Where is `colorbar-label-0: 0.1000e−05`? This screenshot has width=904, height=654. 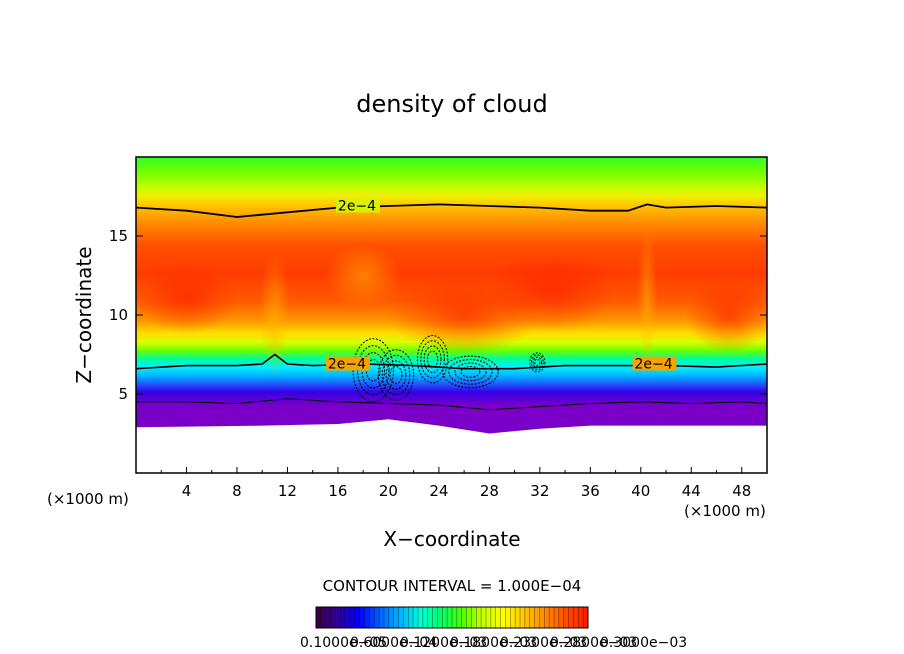
colorbar-label-0: 0.1000e−05 is located at coordinates (343, 643).